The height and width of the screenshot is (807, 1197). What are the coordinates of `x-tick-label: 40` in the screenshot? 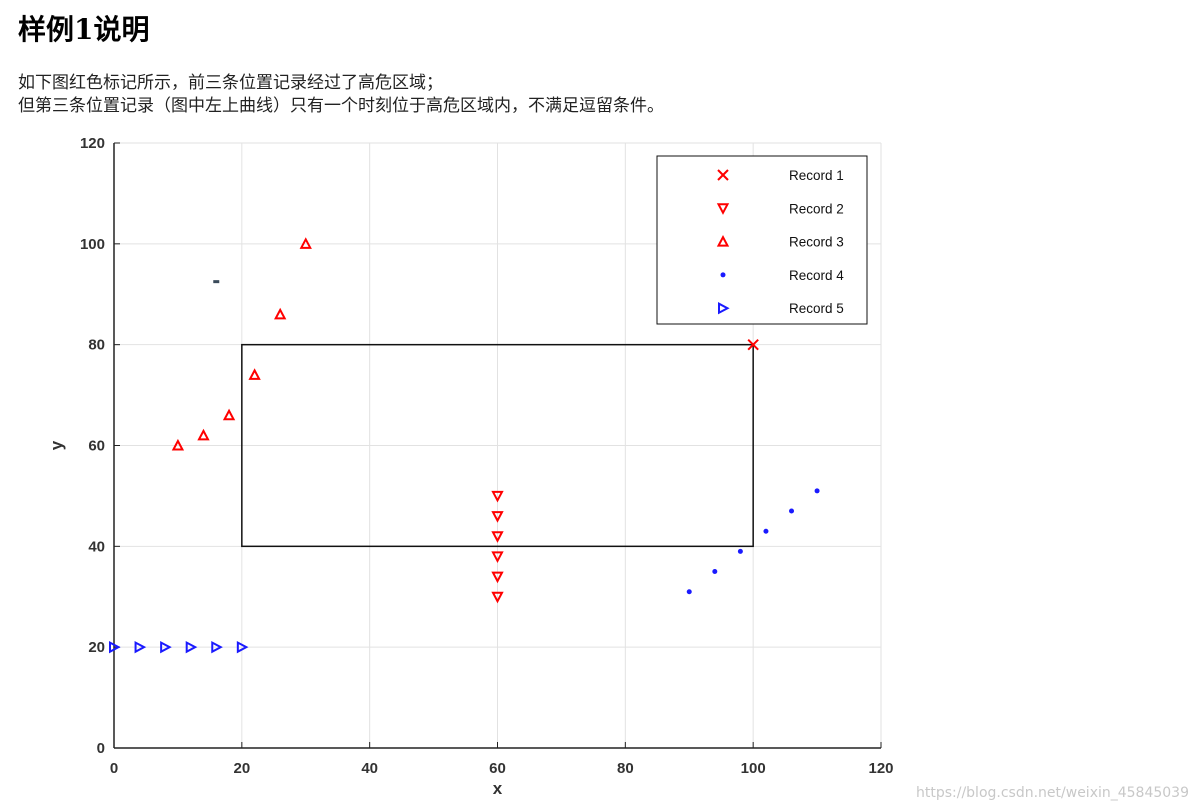 It's located at (369, 768).